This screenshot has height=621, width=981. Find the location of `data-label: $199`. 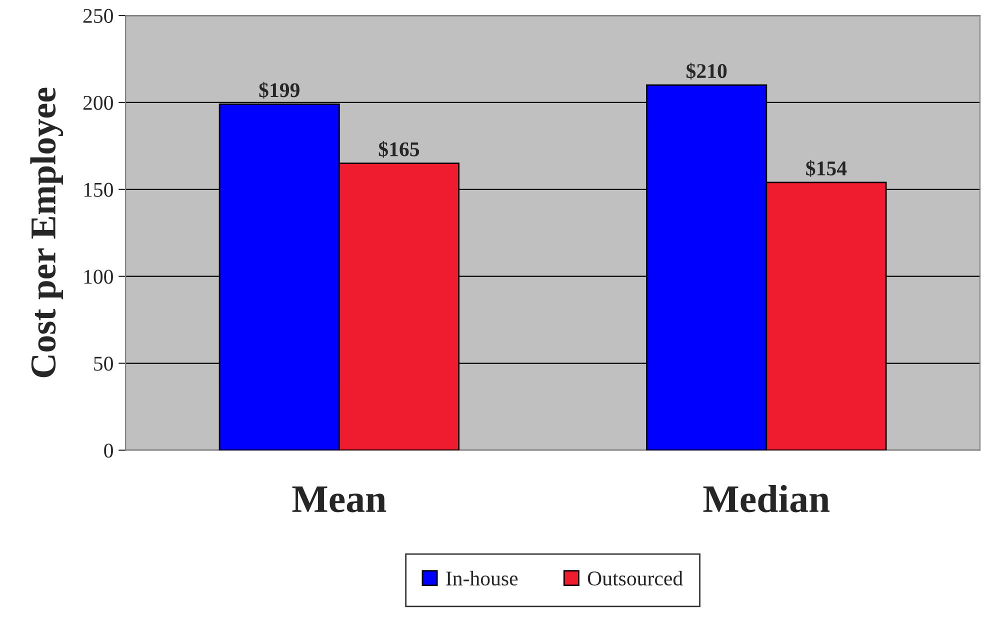

data-label: $199 is located at coordinates (279, 90).